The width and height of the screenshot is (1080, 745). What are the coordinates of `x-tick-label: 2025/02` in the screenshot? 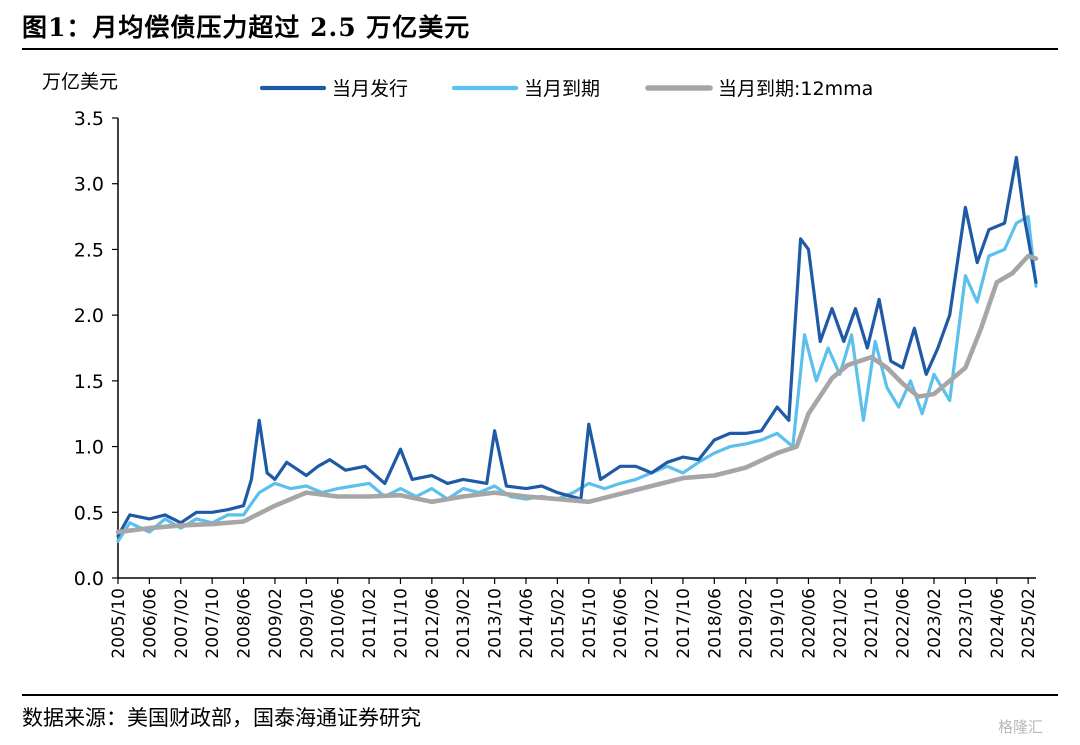 It's located at (1029, 623).